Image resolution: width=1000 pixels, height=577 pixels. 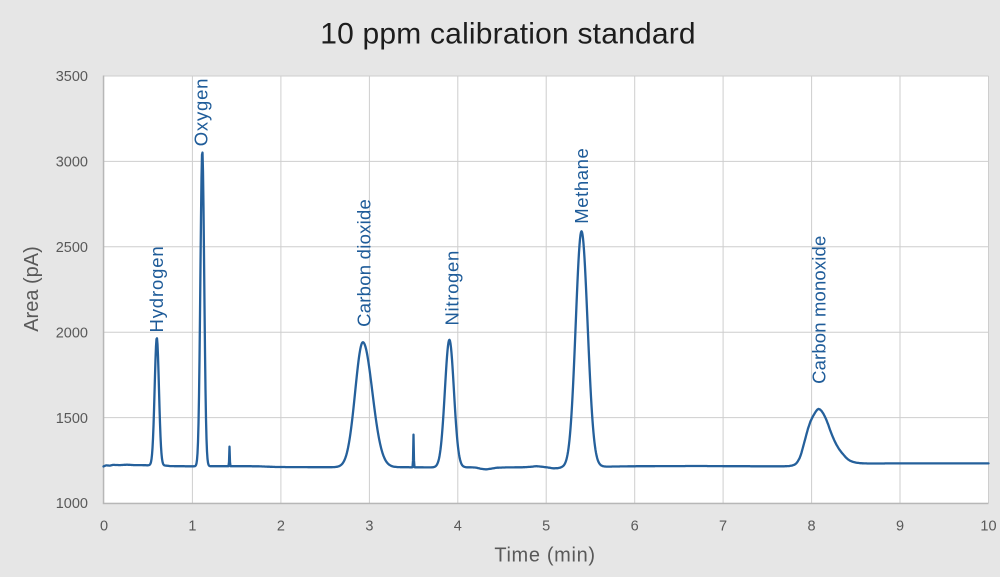 What do you see at coordinates (988, 527) in the screenshot?
I see `svg-text: 10` at bounding box center [988, 527].